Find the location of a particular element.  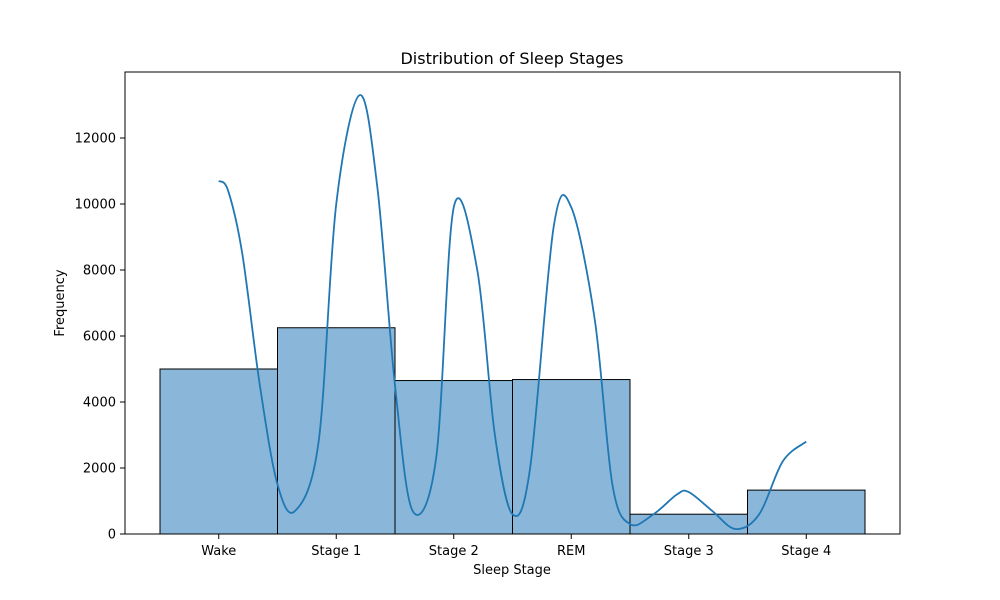

x-tick-label: Wake is located at coordinates (218, 551).